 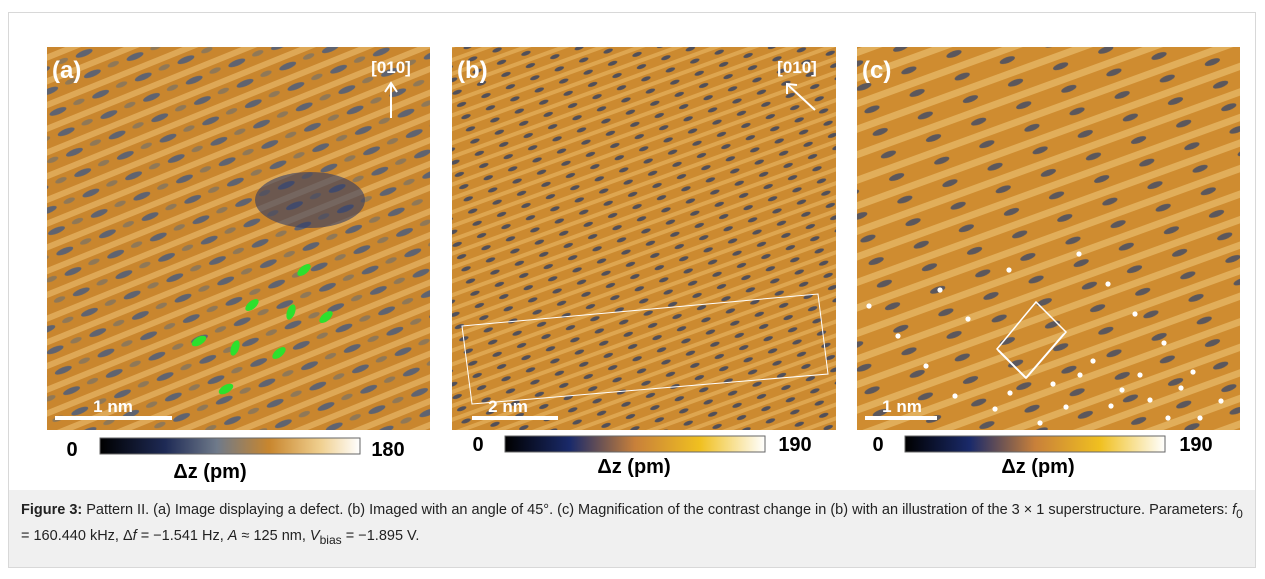 I want to click on panel-label: (c), so click(x=876, y=70).